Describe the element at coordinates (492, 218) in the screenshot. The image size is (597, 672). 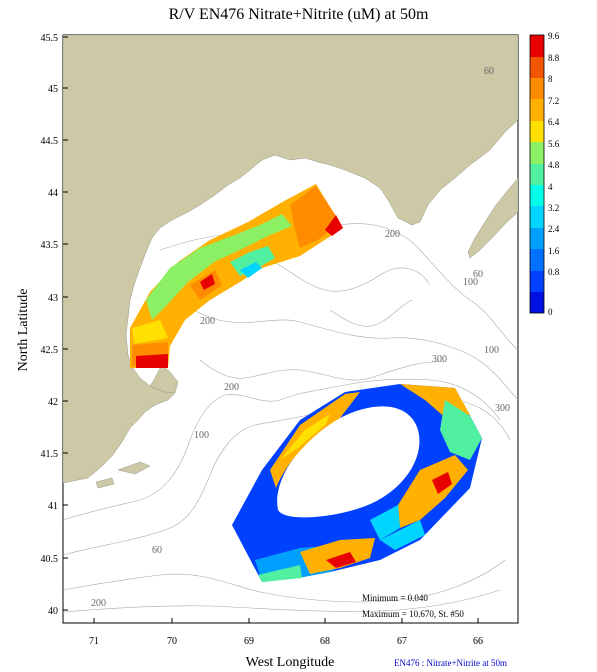
I see `land-nova-scotia` at that location.